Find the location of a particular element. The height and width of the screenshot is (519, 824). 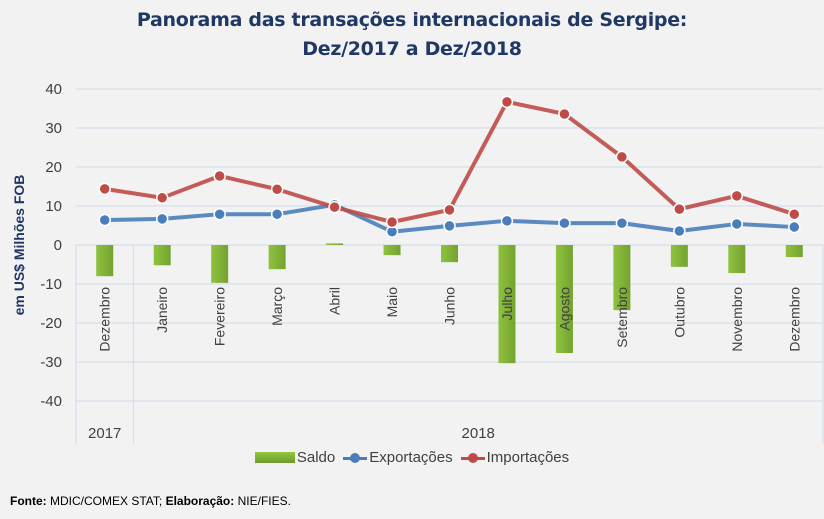

legend-item-importacoes: Importações is located at coordinates (515, 457).